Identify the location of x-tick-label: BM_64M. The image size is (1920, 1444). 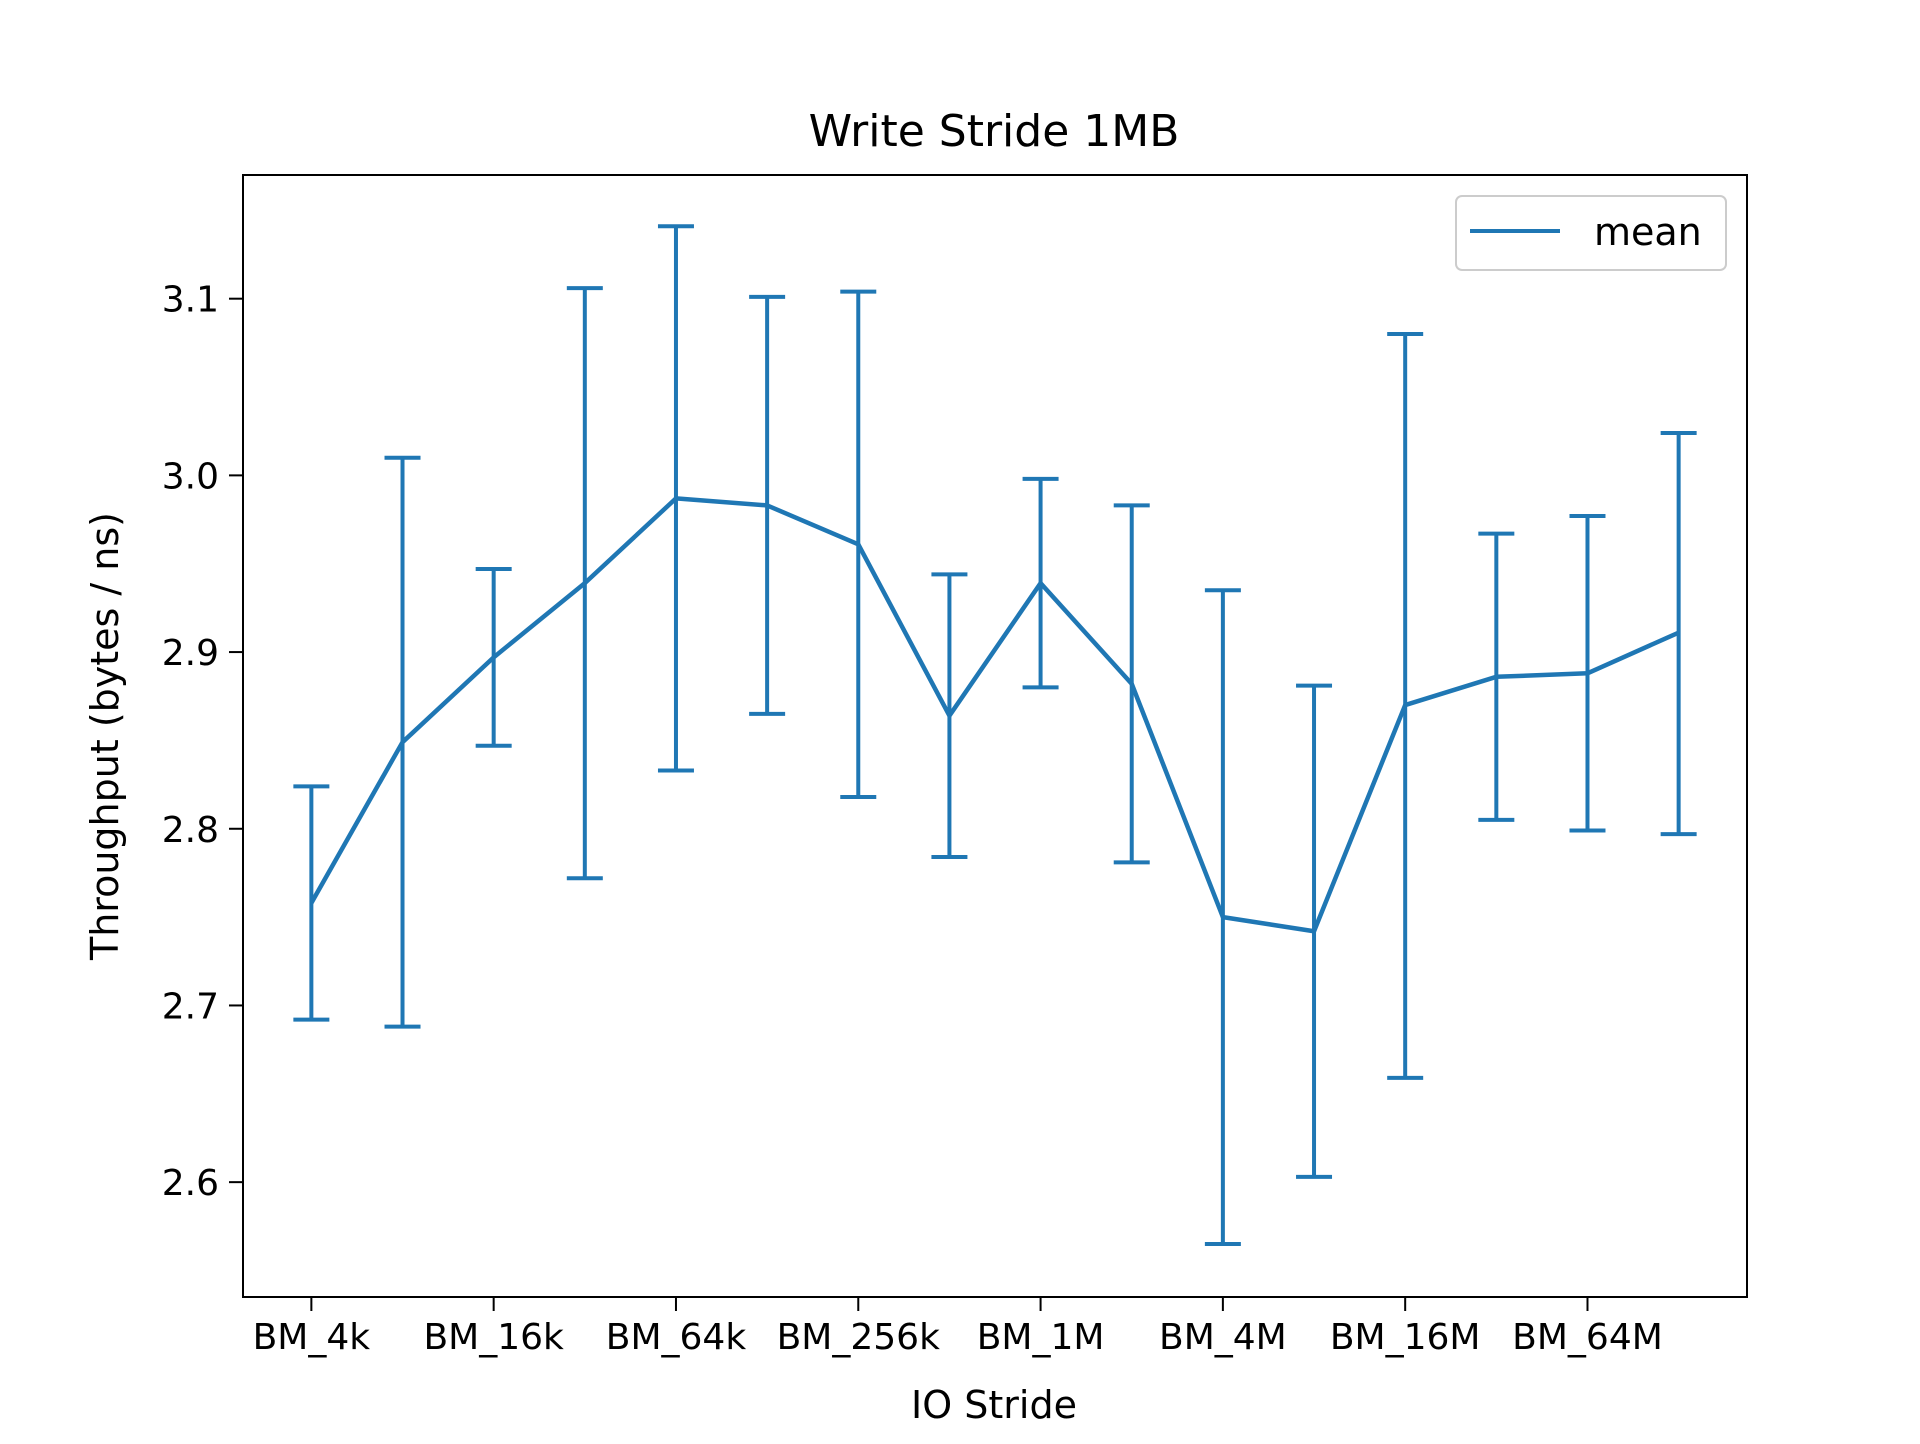
(1587, 1337).